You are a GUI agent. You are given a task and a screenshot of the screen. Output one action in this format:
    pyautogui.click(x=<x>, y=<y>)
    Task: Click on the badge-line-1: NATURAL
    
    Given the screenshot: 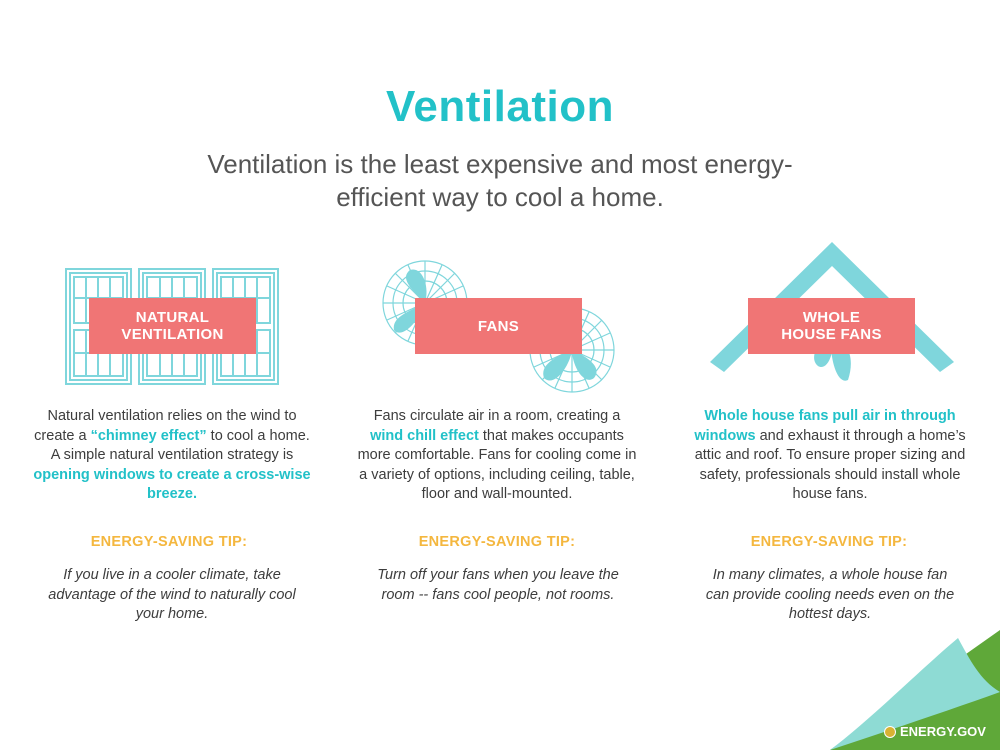 What is the action you would take?
    pyautogui.click(x=172, y=317)
    